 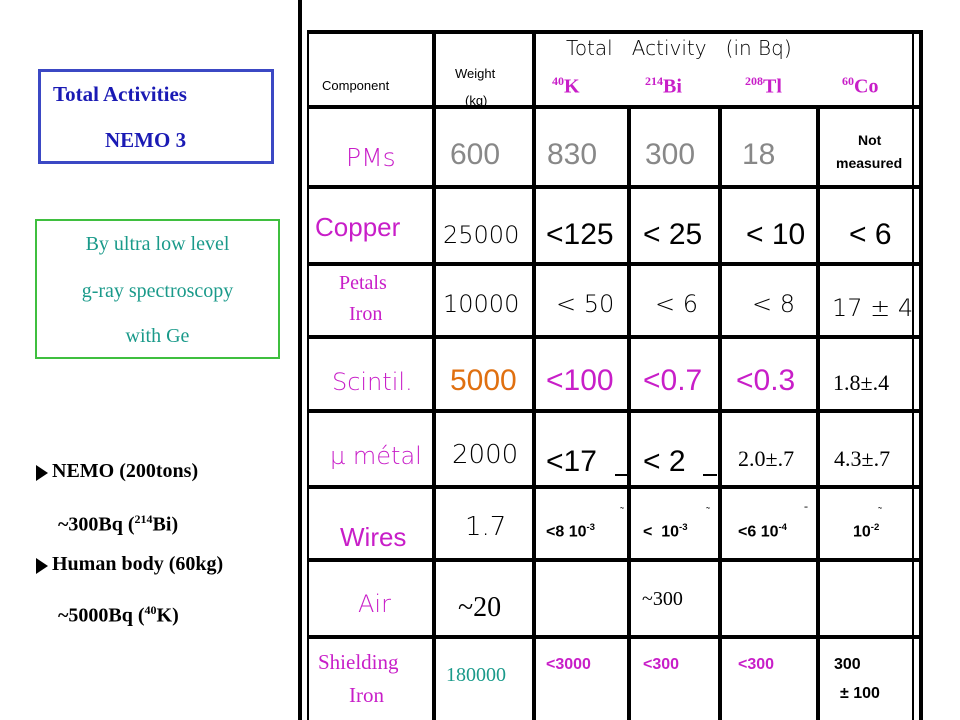 I want to click on row-mumetal-weight: 2000, so click(x=485, y=455).